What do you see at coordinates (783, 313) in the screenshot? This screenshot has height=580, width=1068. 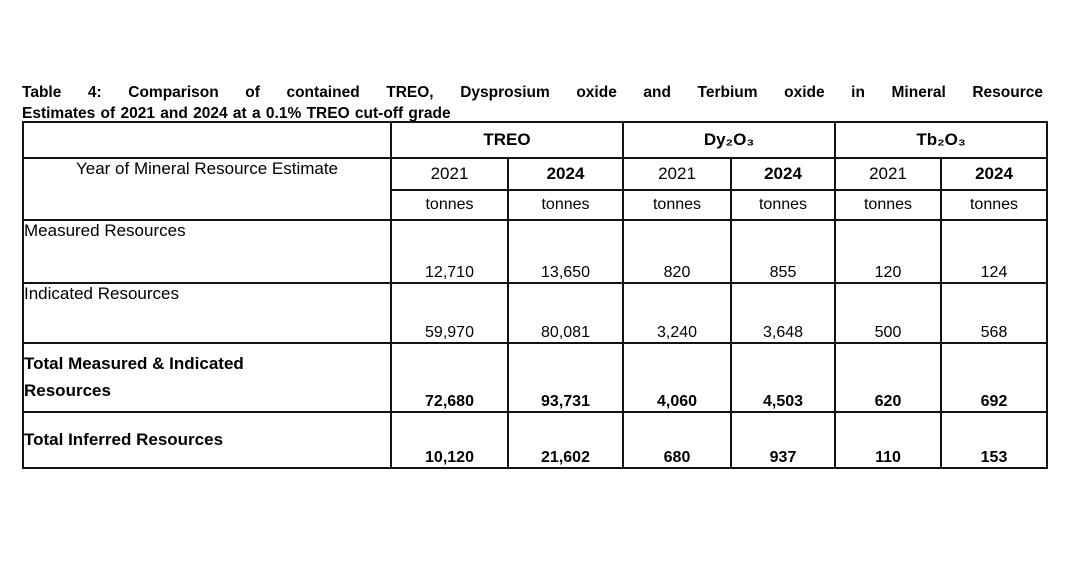 I see `value-indicated-dy2o3-2024: 3,648` at bounding box center [783, 313].